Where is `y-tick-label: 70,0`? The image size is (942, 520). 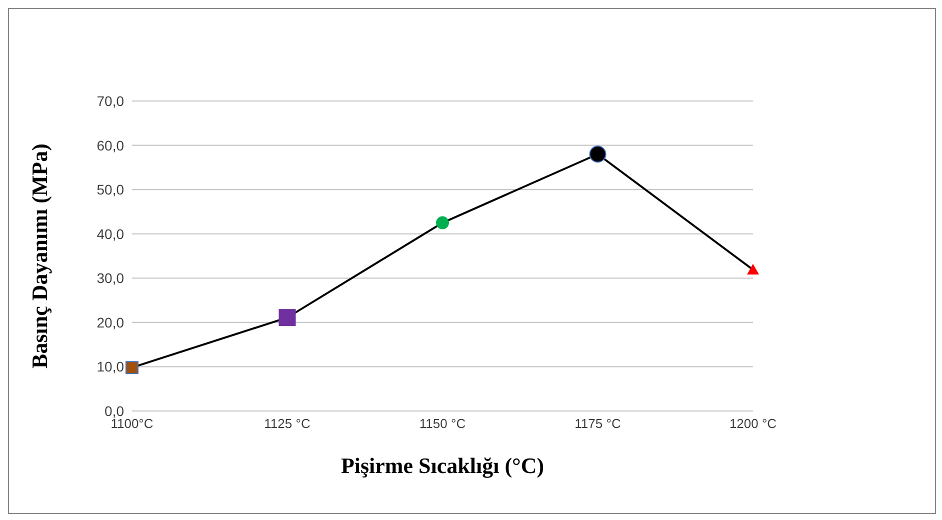 y-tick-label: 70,0 is located at coordinates (110, 100).